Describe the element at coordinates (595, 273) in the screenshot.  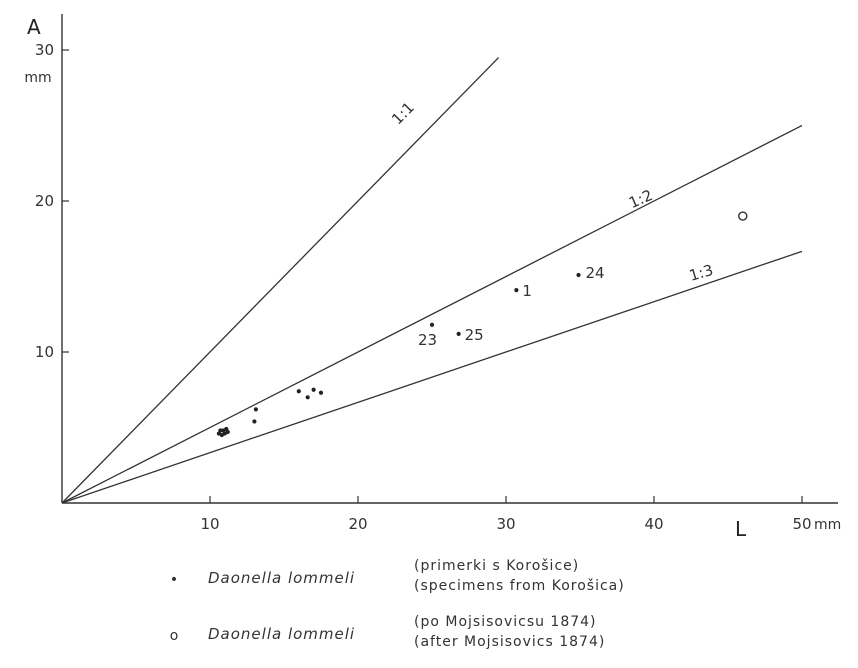
I see `data-point-label: 24` at that location.